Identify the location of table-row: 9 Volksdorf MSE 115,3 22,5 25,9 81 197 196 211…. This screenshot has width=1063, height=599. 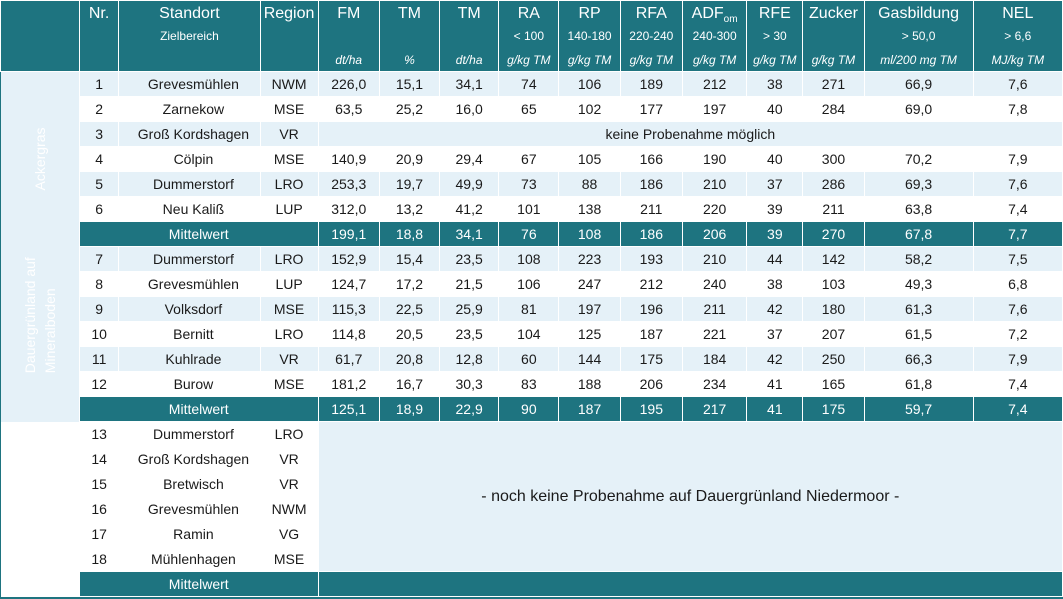
(532, 309).